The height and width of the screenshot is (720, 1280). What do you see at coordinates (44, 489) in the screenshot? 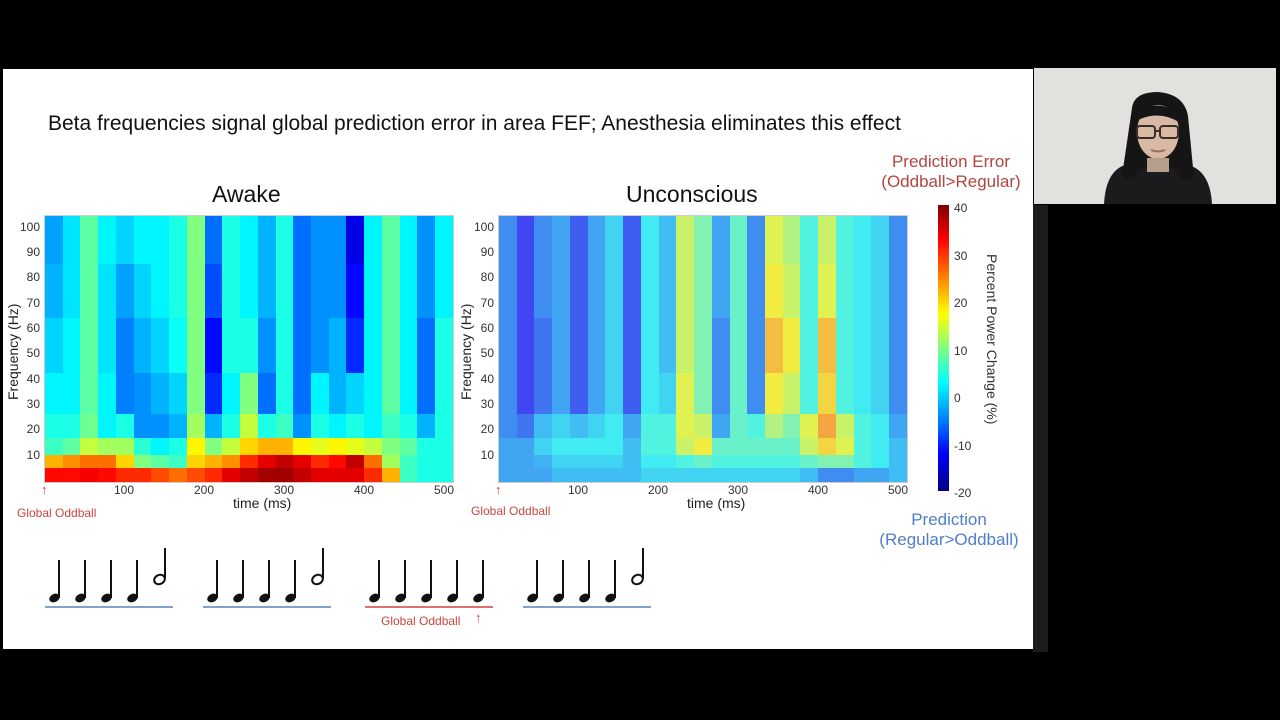
I see `arrow-up-icon: ↑` at bounding box center [44, 489].